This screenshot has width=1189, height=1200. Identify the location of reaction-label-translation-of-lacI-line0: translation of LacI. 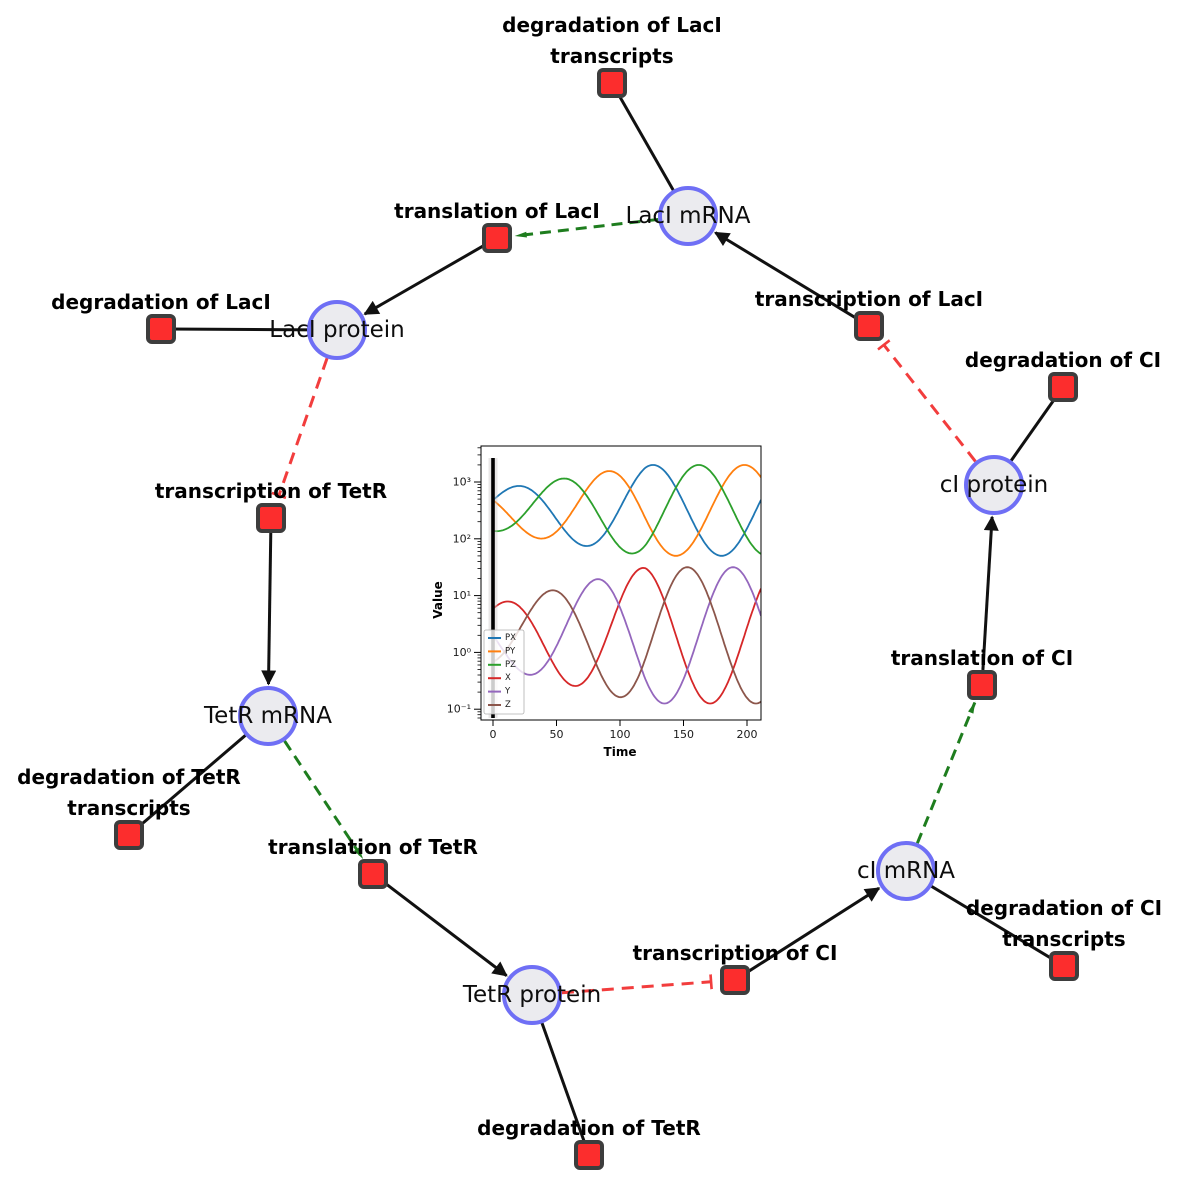
(497, 211).